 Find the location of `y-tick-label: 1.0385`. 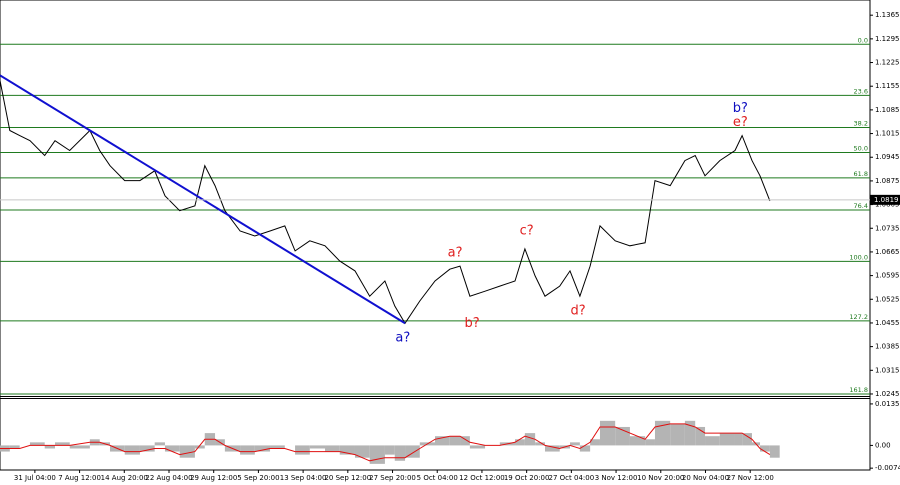

y-tick-label: 1.0385 is located at coordinates (887, 347).